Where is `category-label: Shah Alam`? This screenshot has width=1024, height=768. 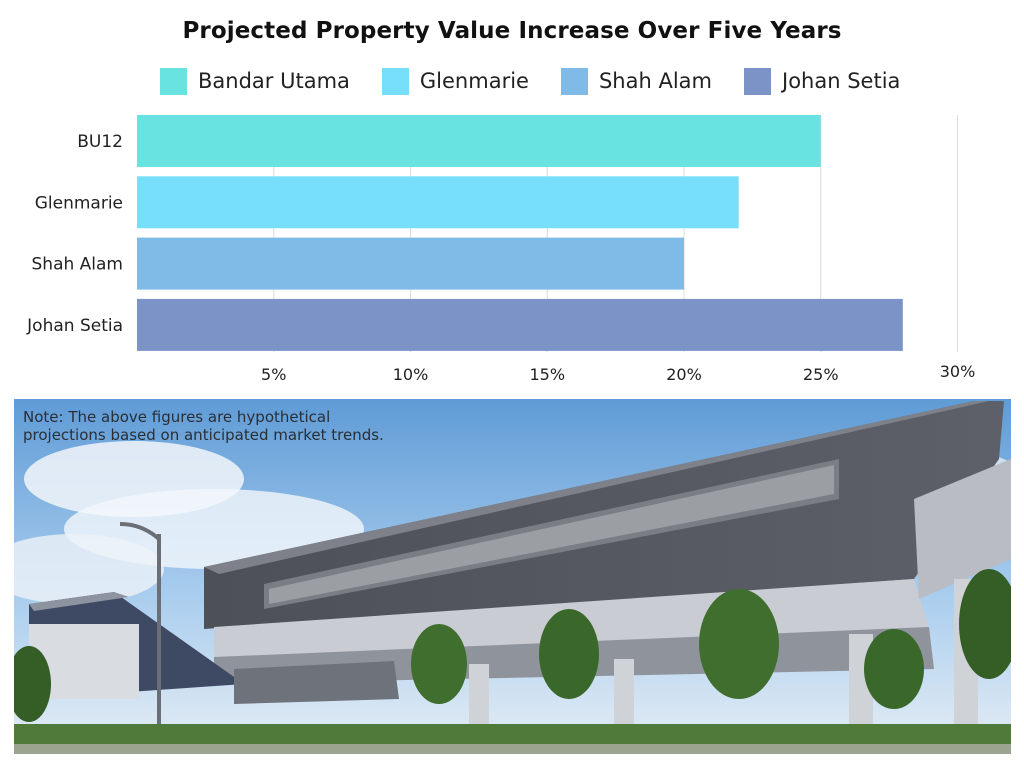
category-label: Shah Alam is located at coordinates (78, 265).